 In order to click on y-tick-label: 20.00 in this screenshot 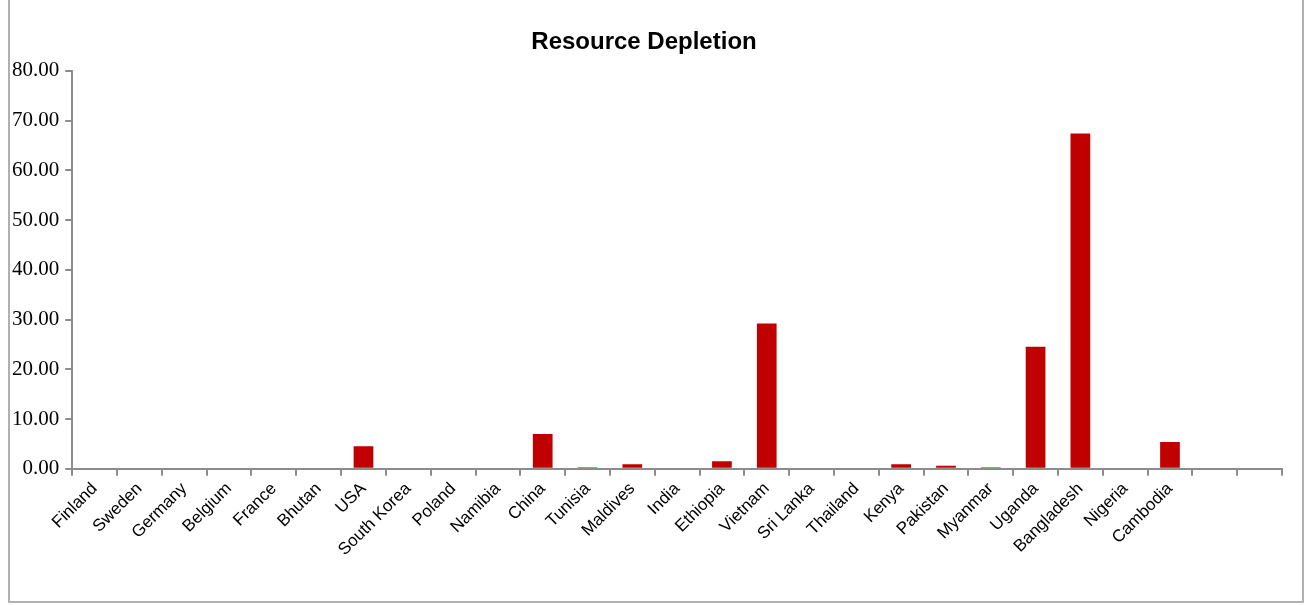, I will do `click(36, 367)`.